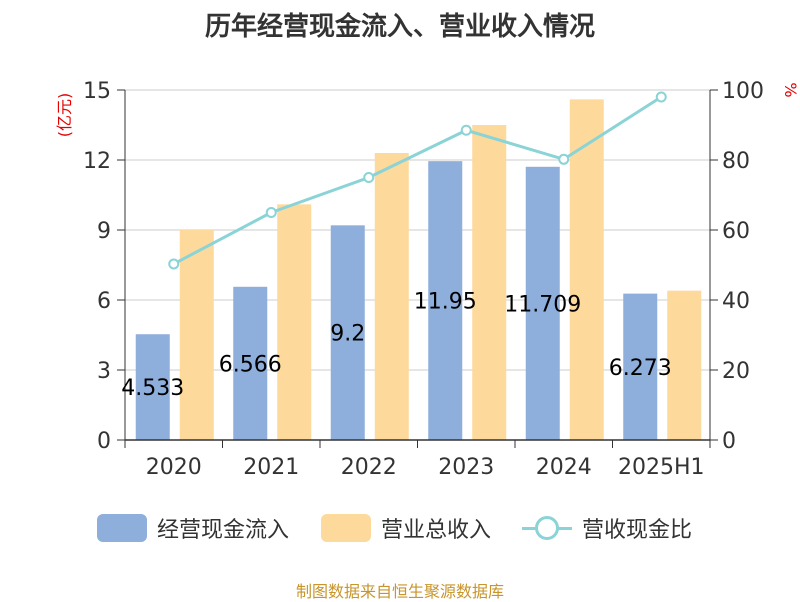  Describe the element at coordinates (271, 467) in the screenshot. I see `x-tick-label: 2021` at that location.